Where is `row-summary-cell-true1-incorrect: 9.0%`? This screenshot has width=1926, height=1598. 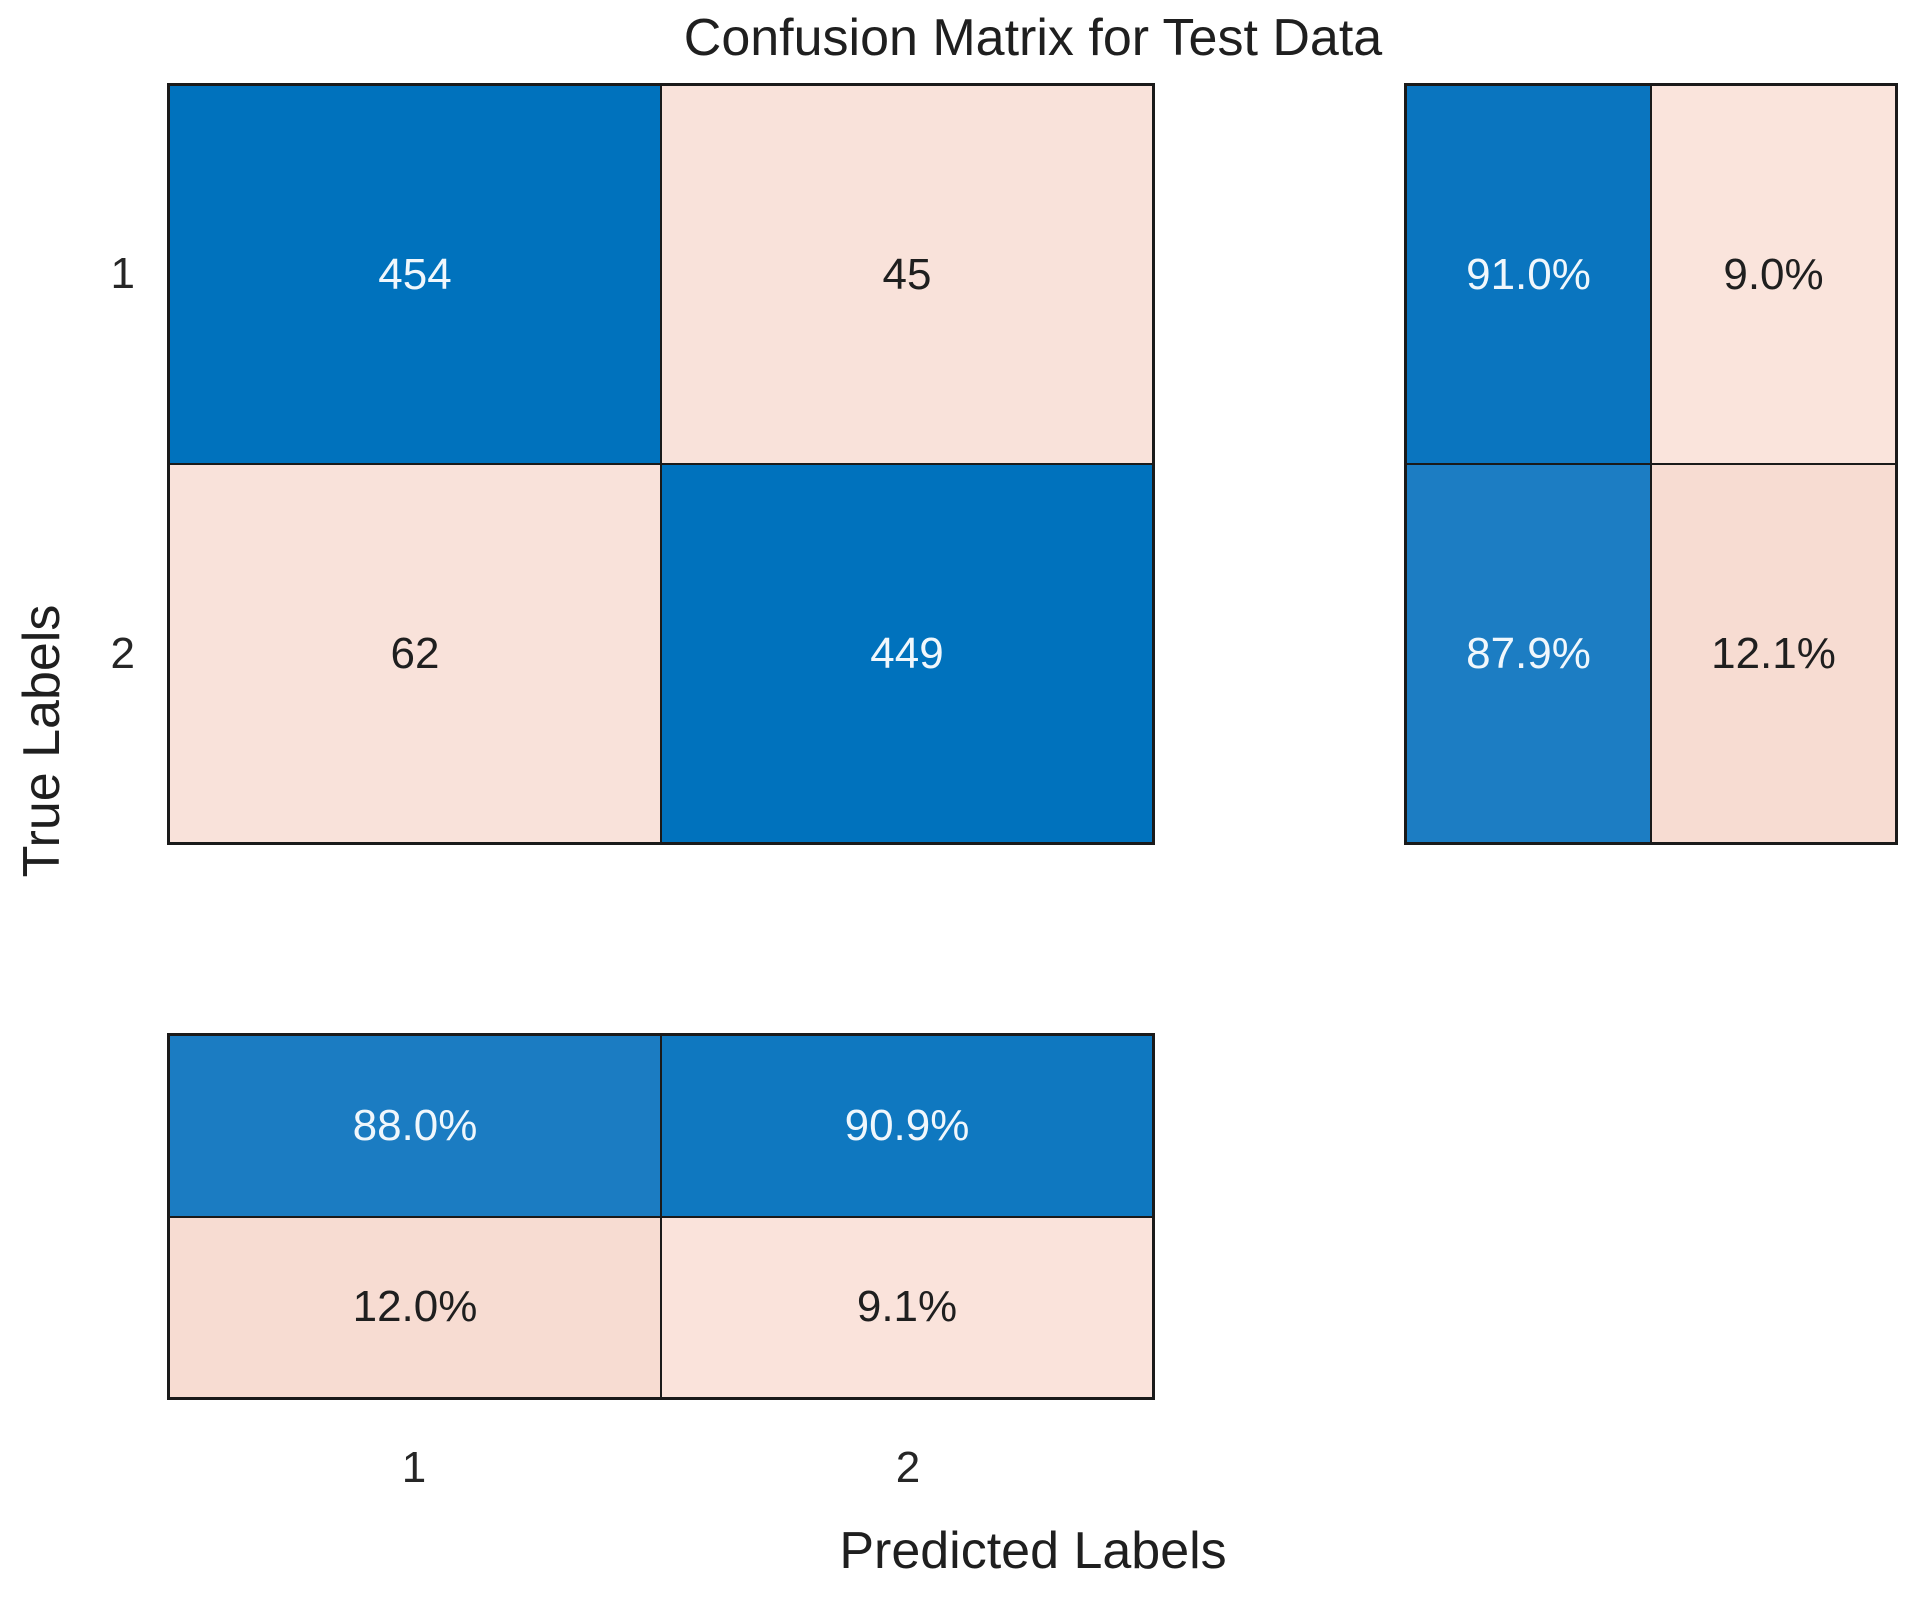 row-summary-cell-true1-incorrect: 9.0% is located at coordinates (1773, 274).